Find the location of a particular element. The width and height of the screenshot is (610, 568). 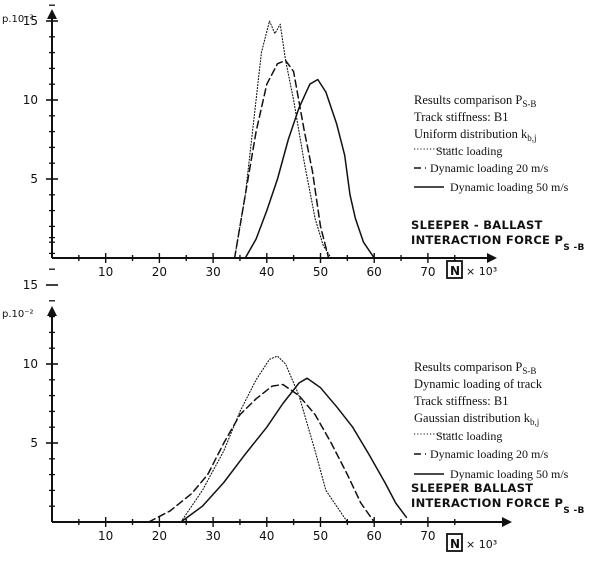

chart1-x-axis-title-line2: INTERACTION FORCE PS -B is located at coordinates (498, 243).